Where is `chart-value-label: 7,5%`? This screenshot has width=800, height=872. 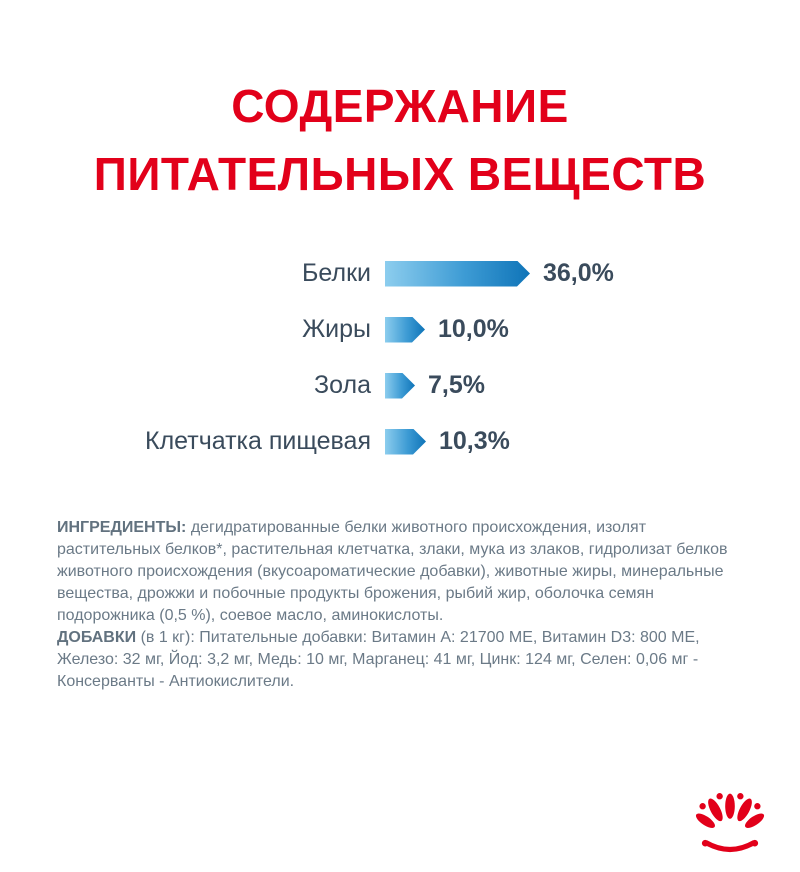
chart-value-label: 7,5% is located at coordinates (456, 385).